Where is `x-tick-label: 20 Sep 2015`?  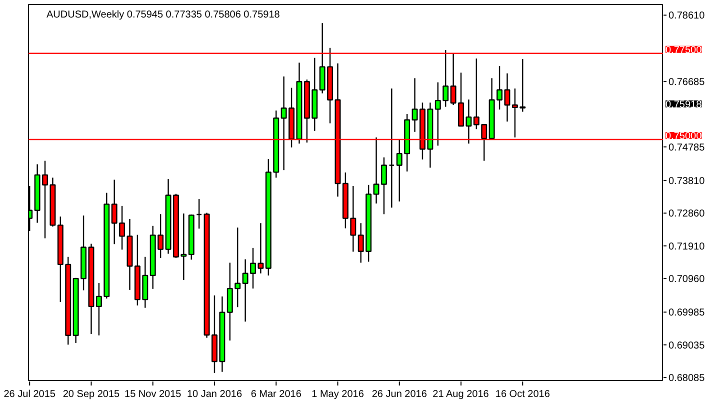
x-tick-label: 20 Sep 2015 is located at coordinates (91, 394).